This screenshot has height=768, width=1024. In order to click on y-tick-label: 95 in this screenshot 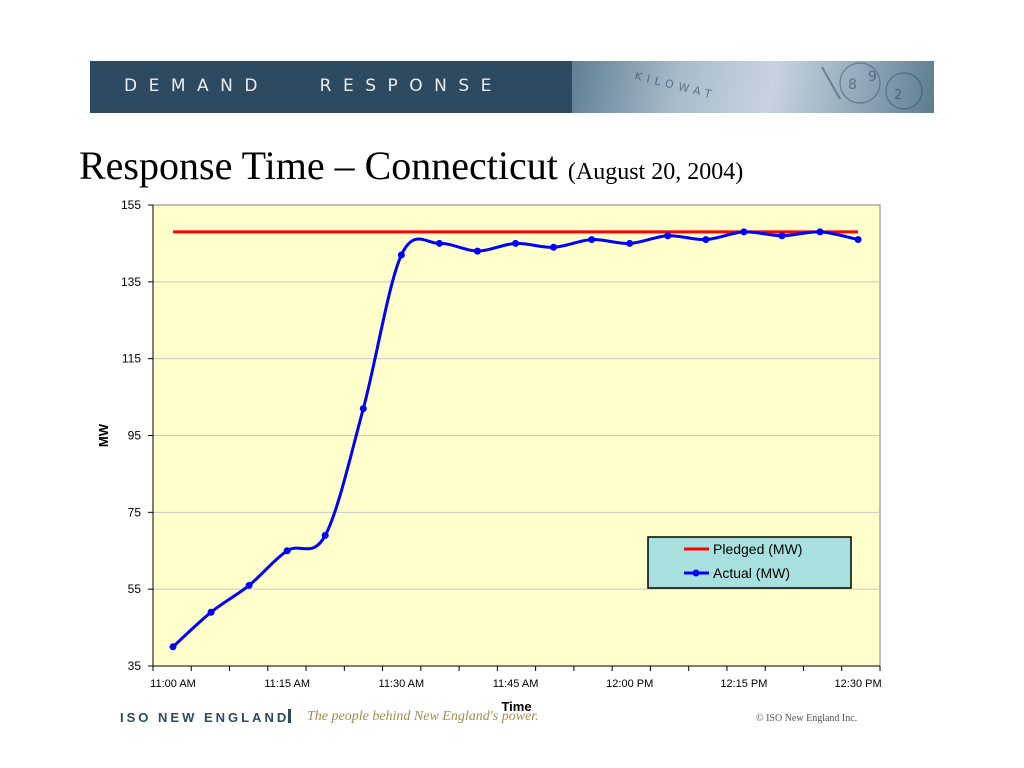, I will do `click(135, 436)`.